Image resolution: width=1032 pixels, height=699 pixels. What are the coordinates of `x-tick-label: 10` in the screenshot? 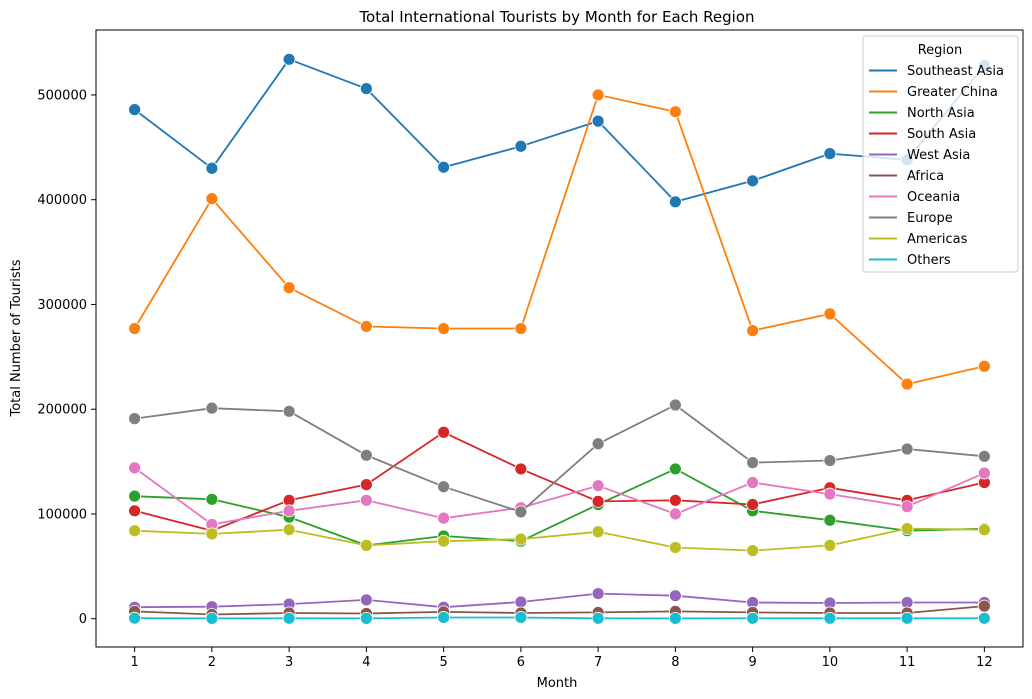 It's located at (830, 662).